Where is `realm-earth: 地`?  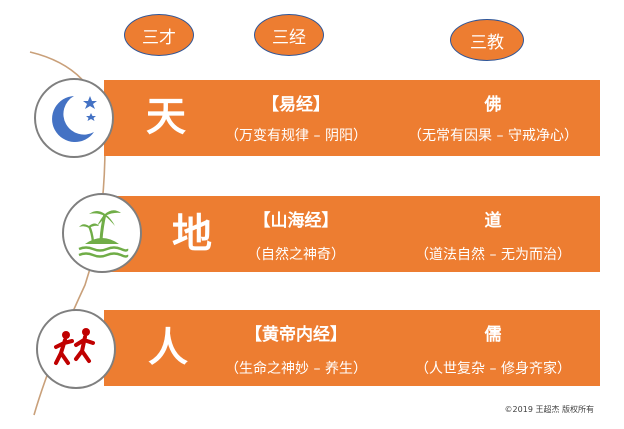
realm-earth: 地 is located at coordinates (192, 234).